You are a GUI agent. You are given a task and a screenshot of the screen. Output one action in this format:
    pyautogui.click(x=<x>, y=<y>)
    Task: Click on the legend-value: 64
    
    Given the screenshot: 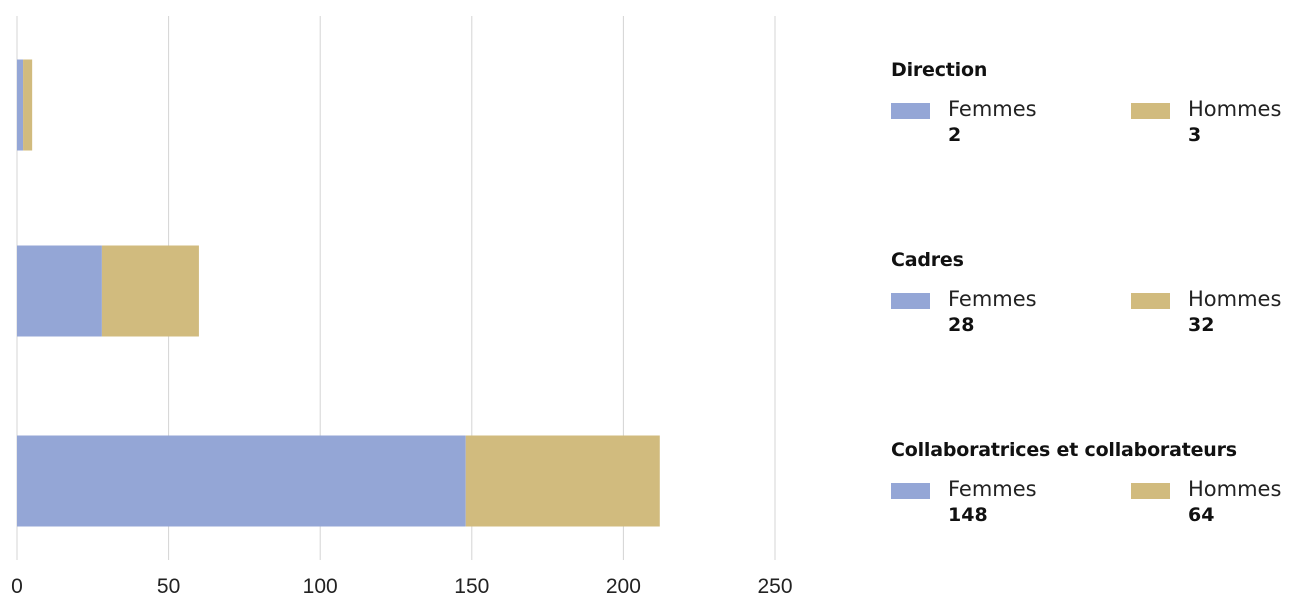 What is the action you would take?
    pyautogui.click(x=1201, y=515)
    